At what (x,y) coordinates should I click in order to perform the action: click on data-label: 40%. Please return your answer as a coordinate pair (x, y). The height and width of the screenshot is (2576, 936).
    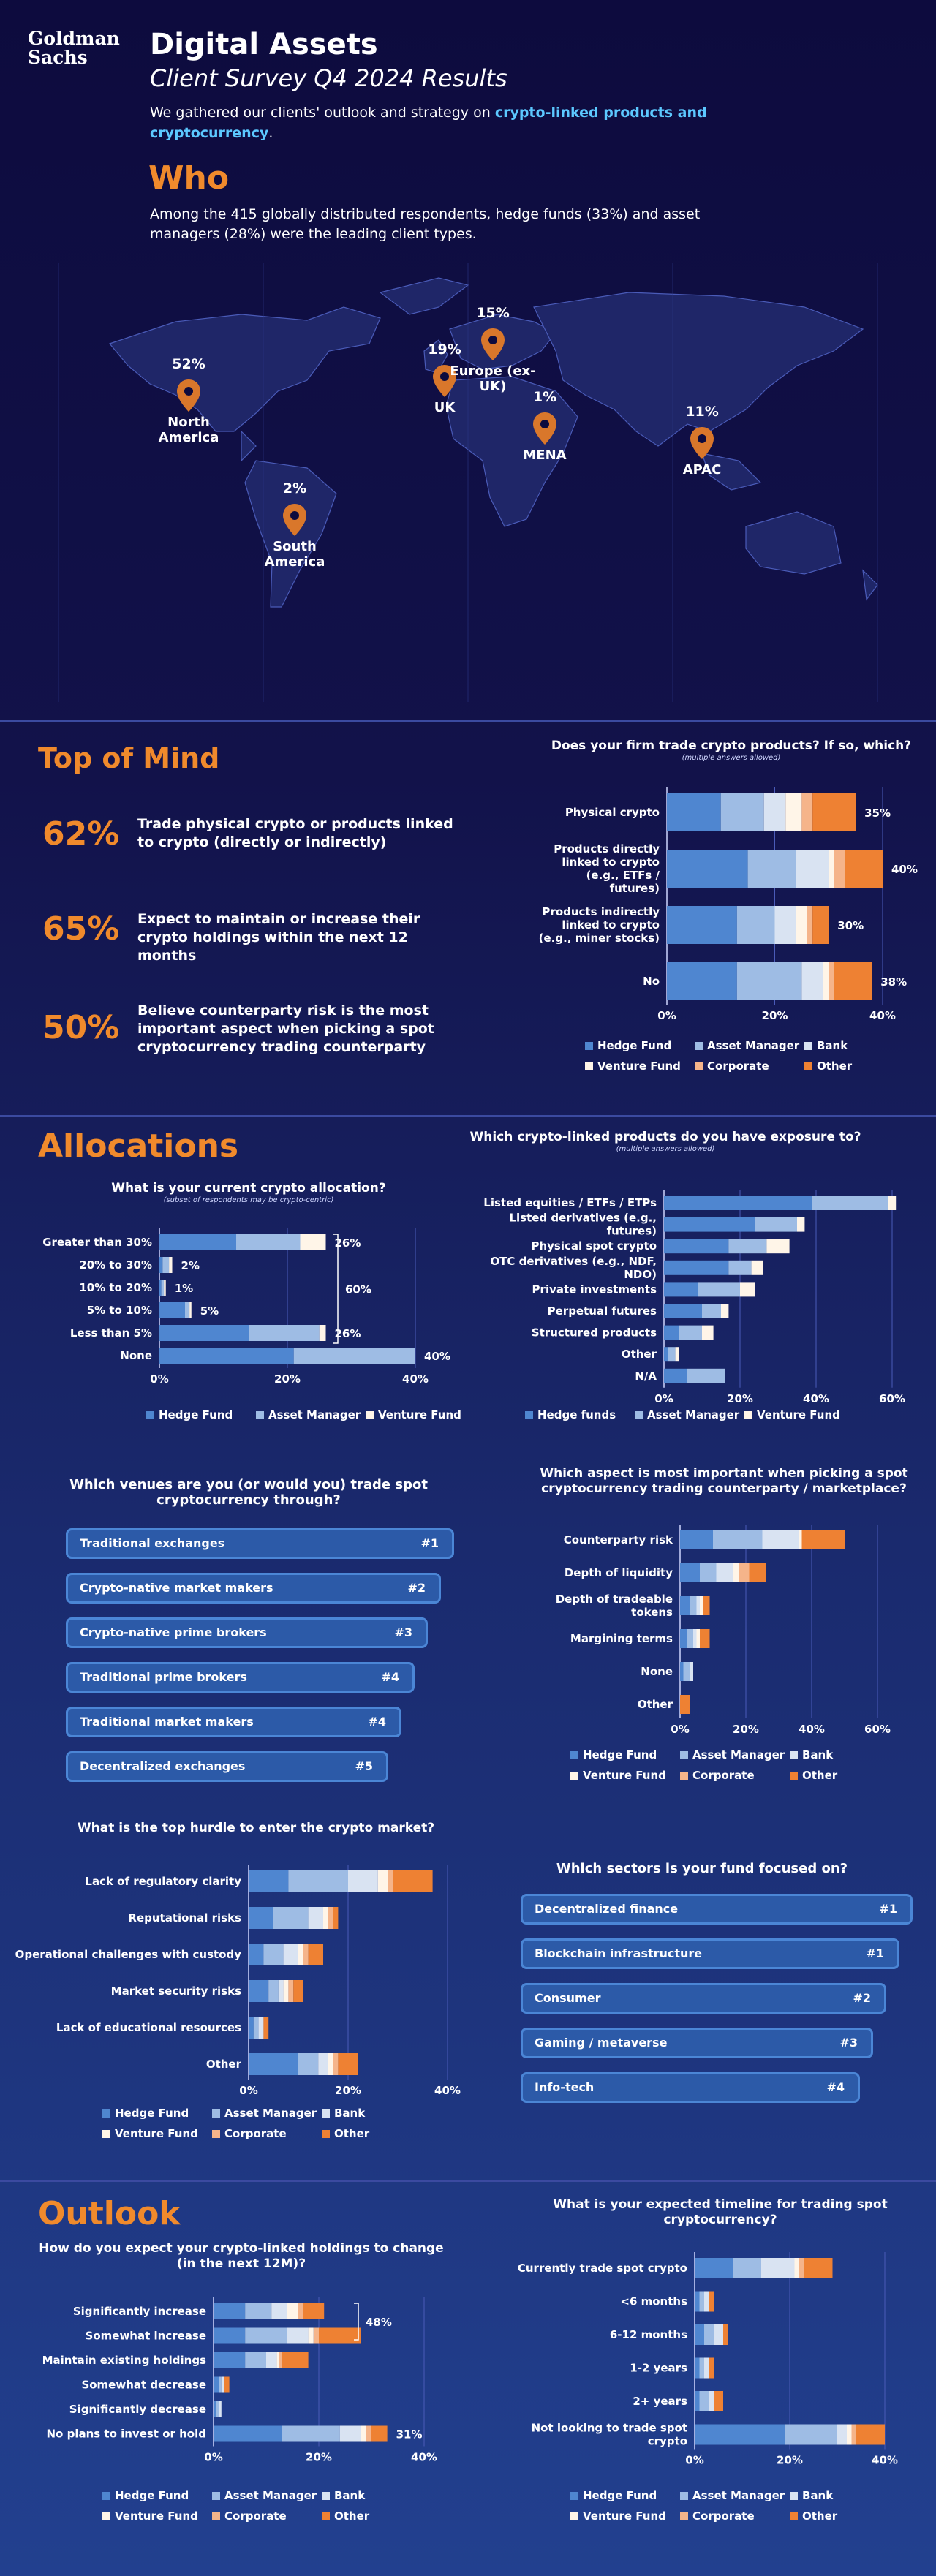
    Looking at the image, I should click on (904, 869).